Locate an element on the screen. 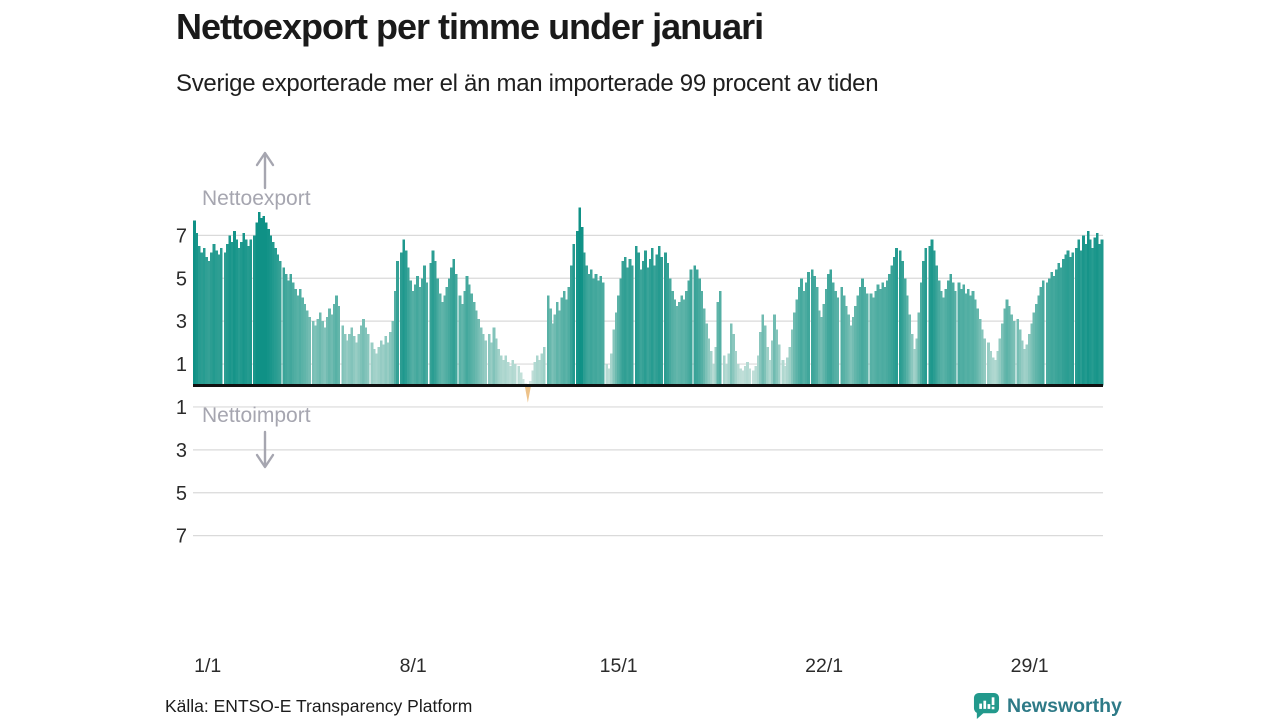 The width and height of the screenshot is (1280, 720). nettoimport-annotation: Nettoimport is located at coordinates (256, 415).